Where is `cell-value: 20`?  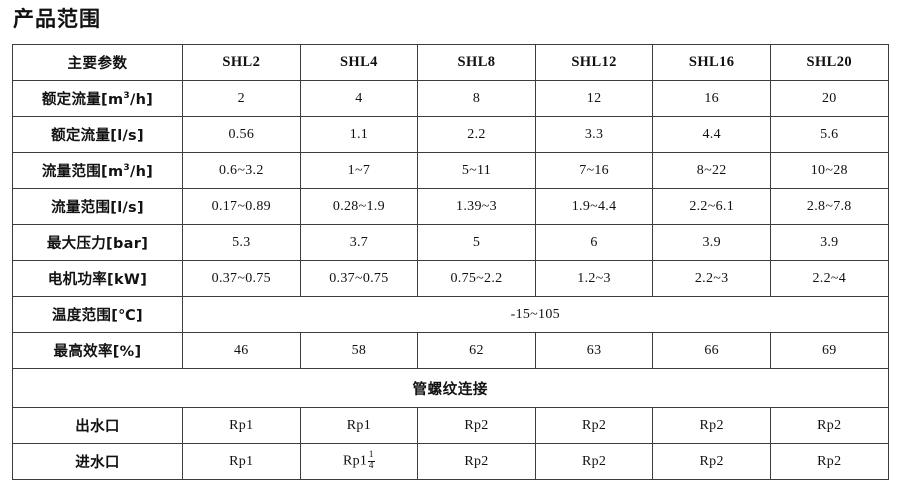
cell-value: 20 is located at coordinates (829, 98).